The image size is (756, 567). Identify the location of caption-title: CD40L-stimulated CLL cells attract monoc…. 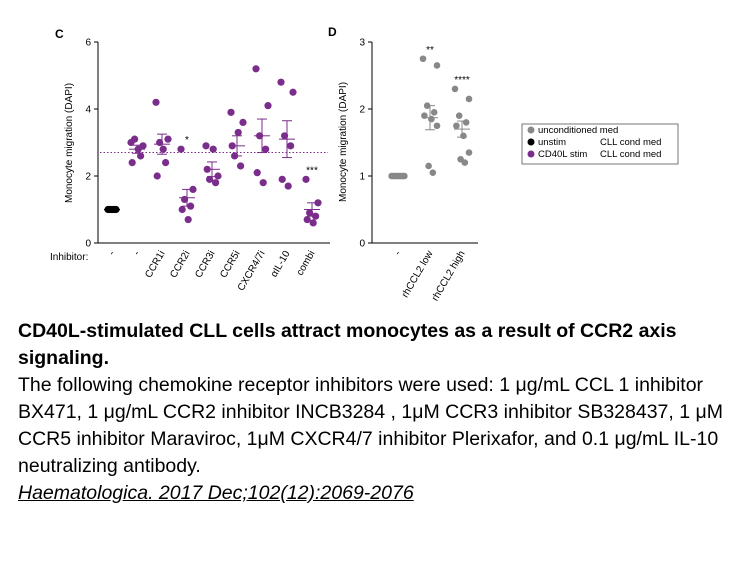
(347, 344).